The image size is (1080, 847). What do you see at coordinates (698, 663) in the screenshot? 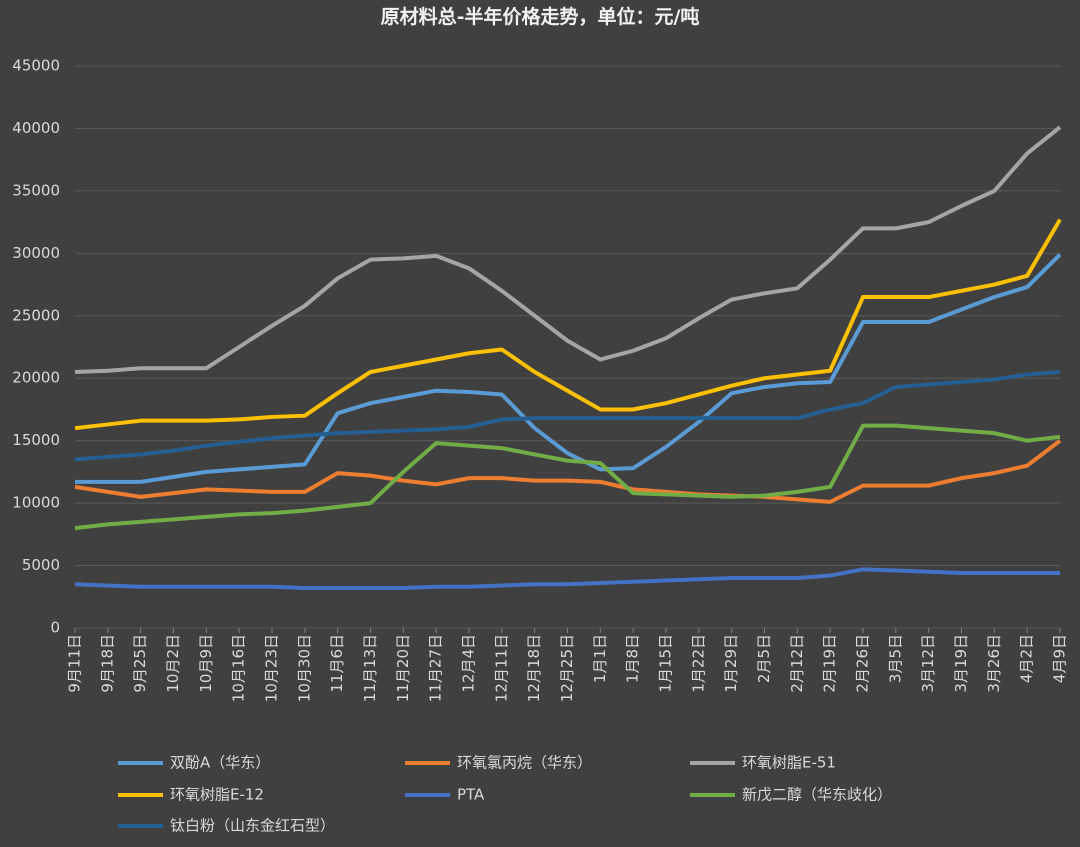
I see `x-tick-label: 1月22日` at bounding box center [698, 663].